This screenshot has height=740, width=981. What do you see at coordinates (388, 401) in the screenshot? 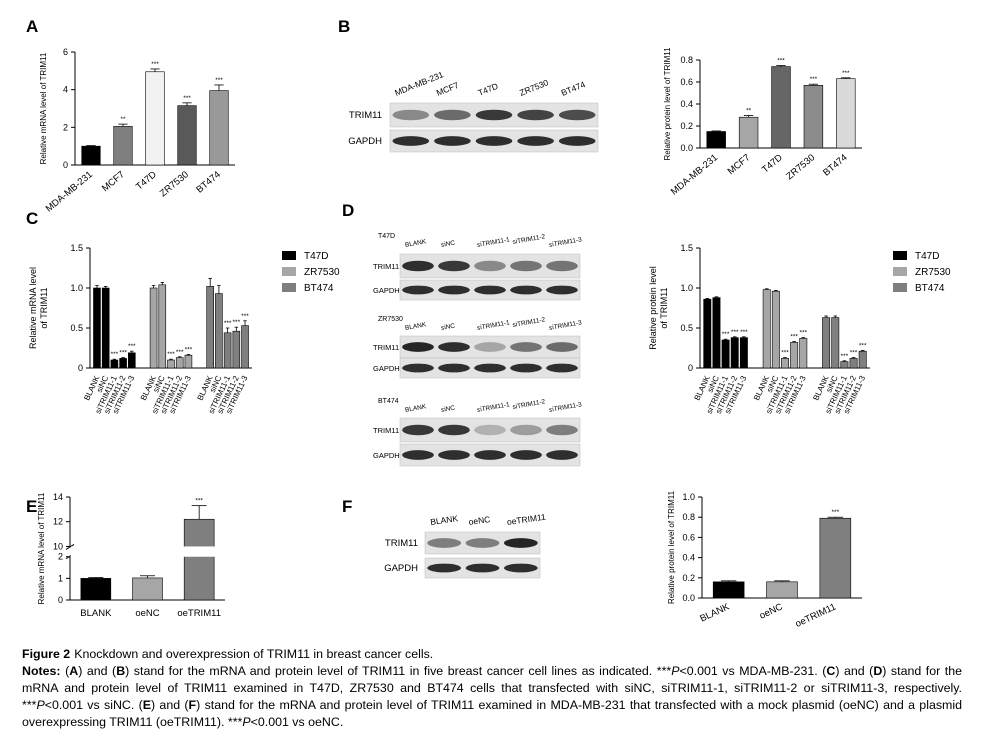
I see `cell-line-label: BT474` at bounding box center [388, 401].